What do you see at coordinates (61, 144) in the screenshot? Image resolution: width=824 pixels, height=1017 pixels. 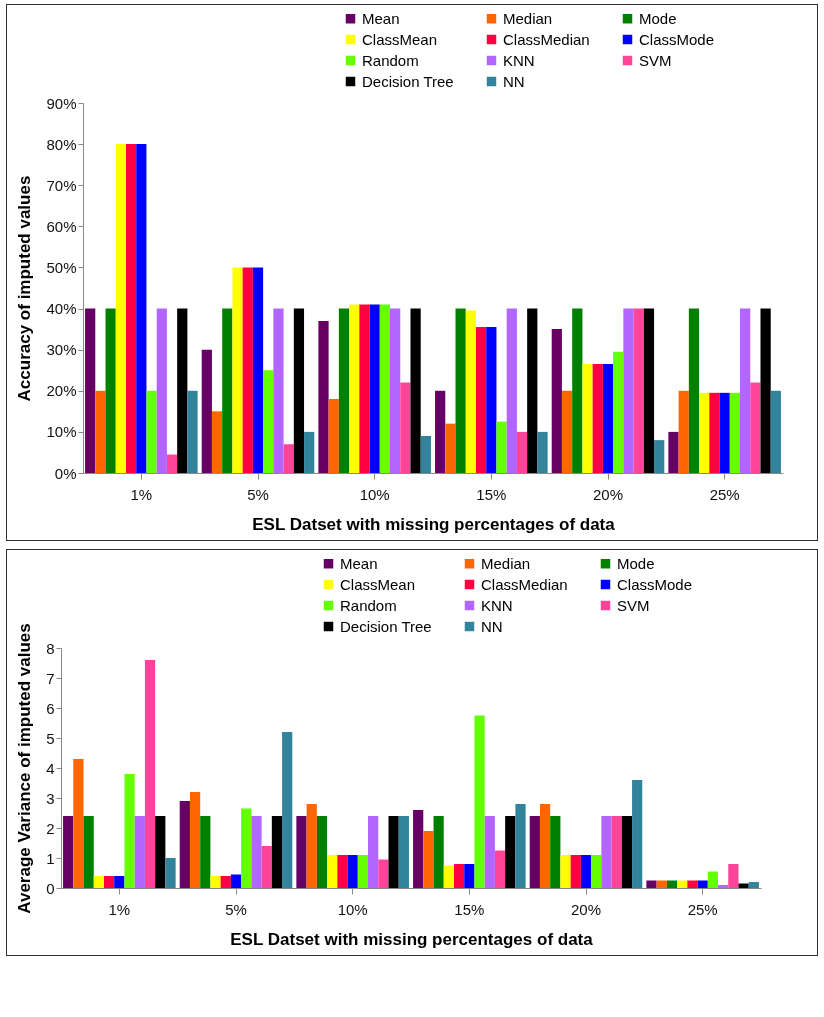 I see `y-tick-label: 80%` at bounding box center [61, 144].